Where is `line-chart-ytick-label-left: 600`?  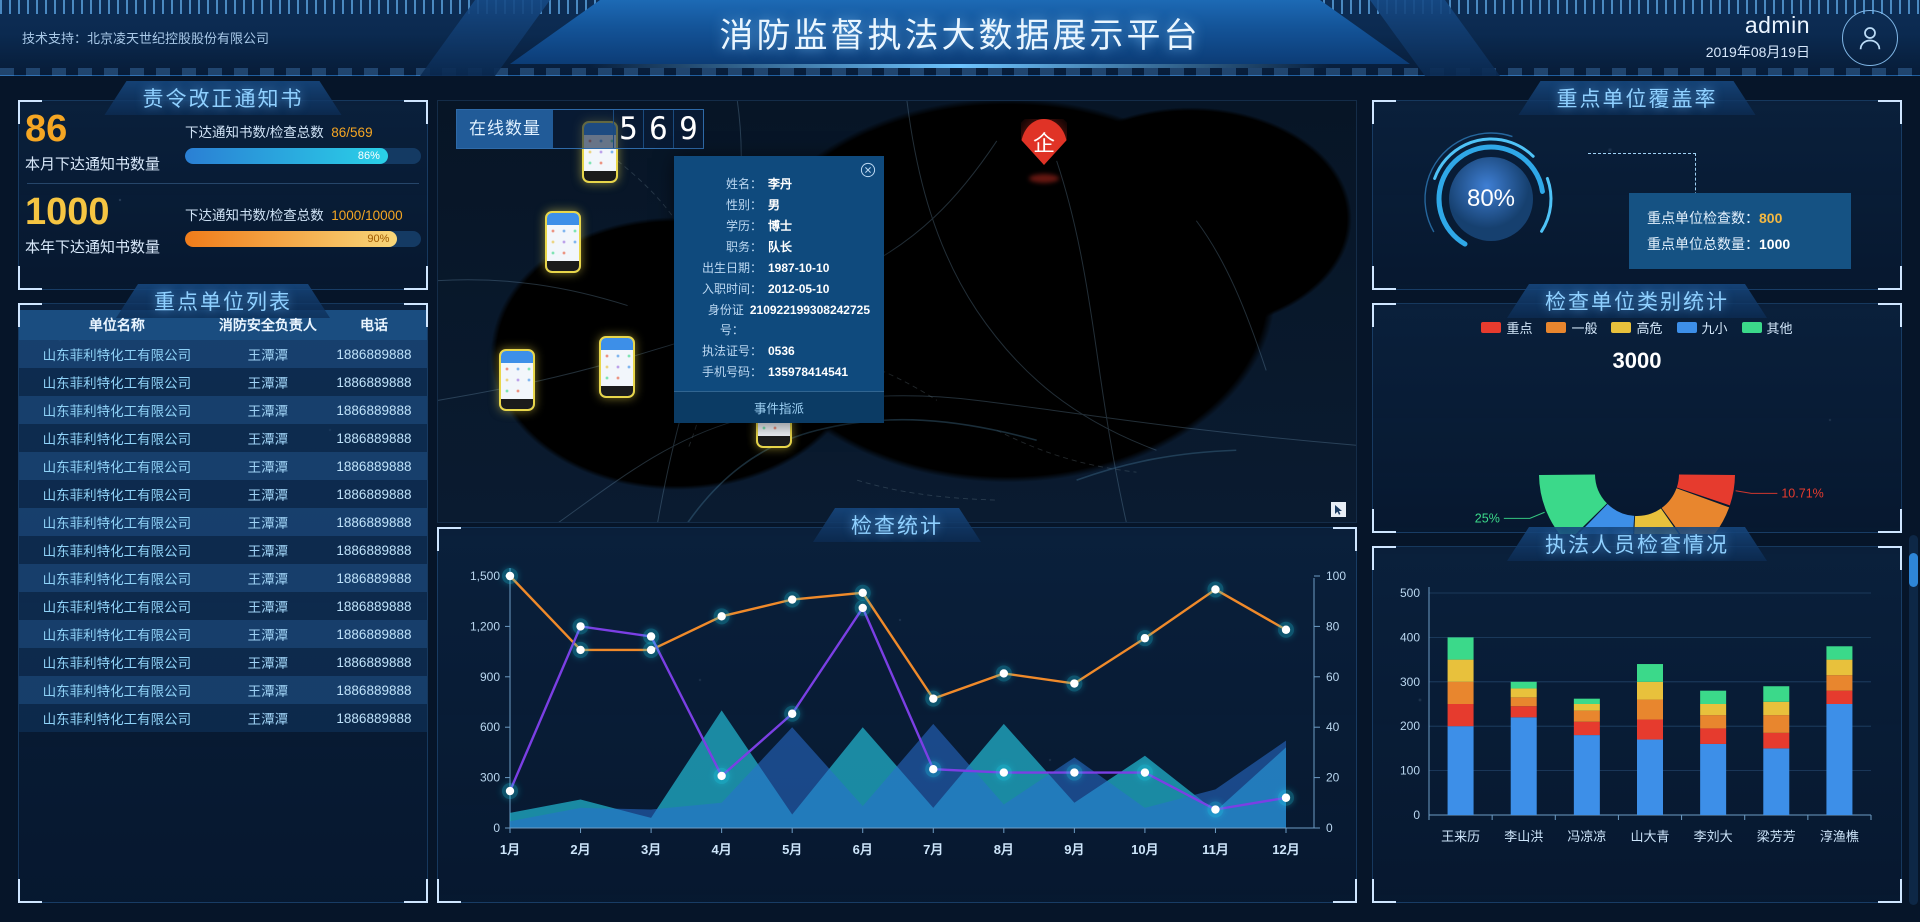
line-chart-ytick-label-left: 600 is located at coordinates (490, 727).